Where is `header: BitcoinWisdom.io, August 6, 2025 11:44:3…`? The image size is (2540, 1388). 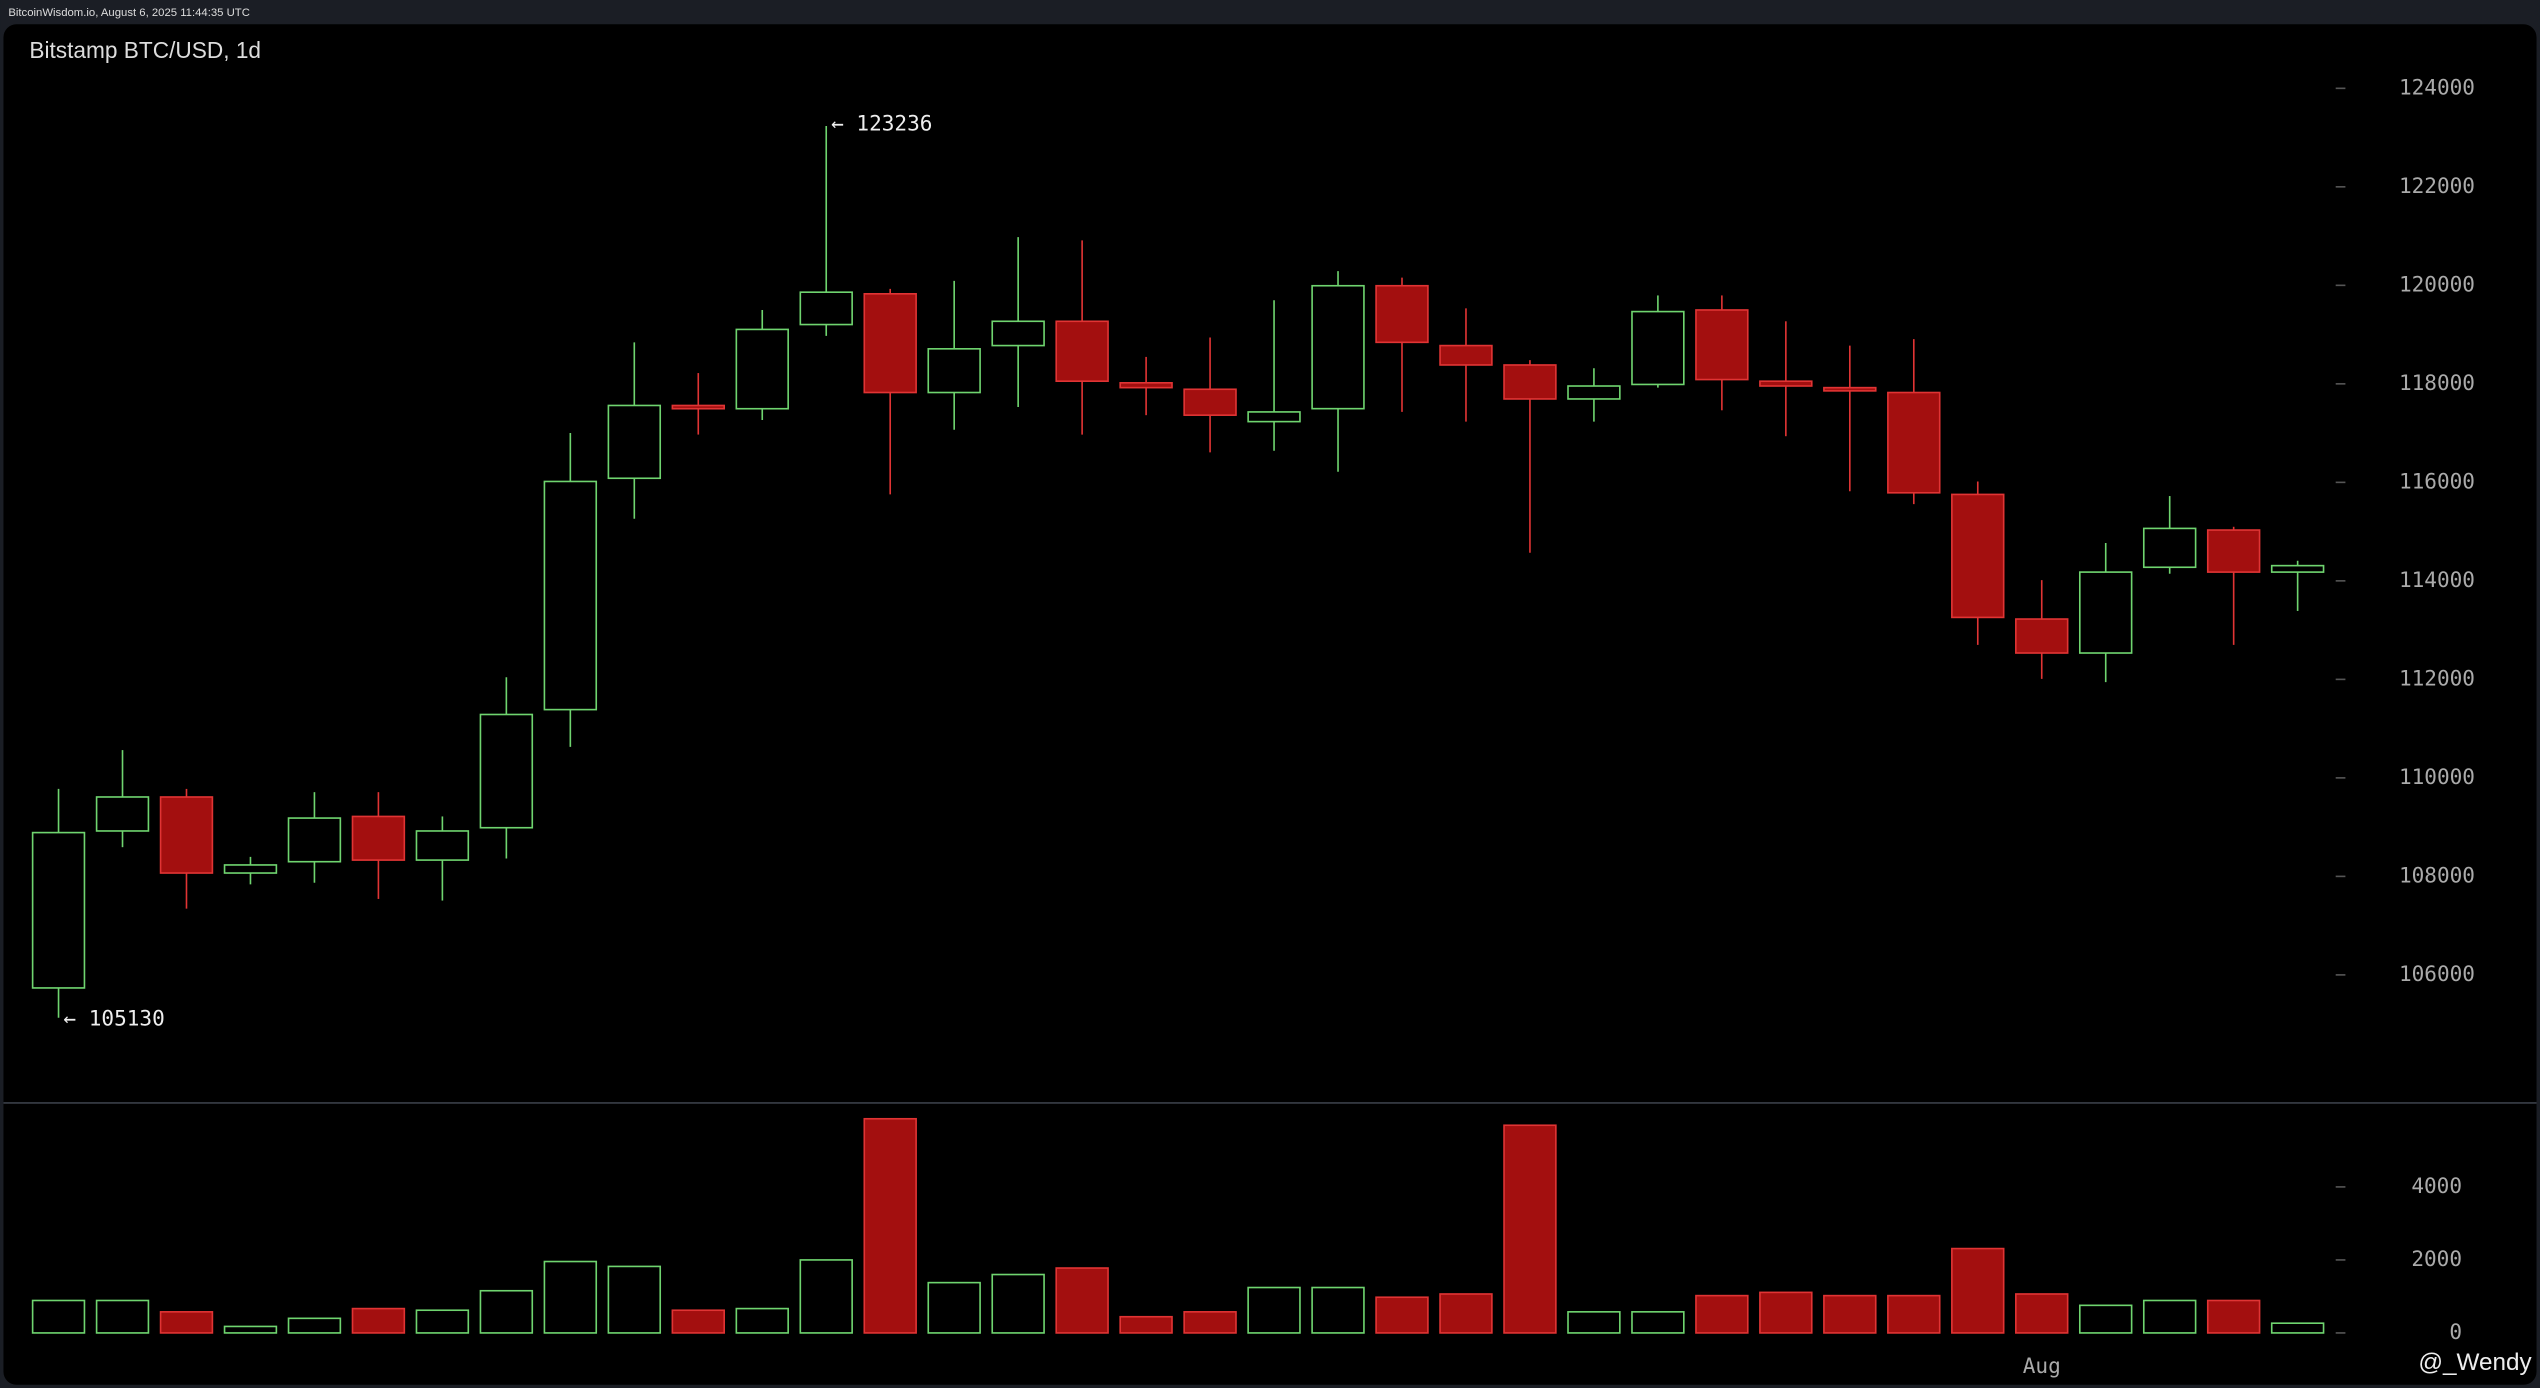 header: BitcoinWisdom.io, August 6, 2025 11:44:3… is located at coordinates (129, 13).